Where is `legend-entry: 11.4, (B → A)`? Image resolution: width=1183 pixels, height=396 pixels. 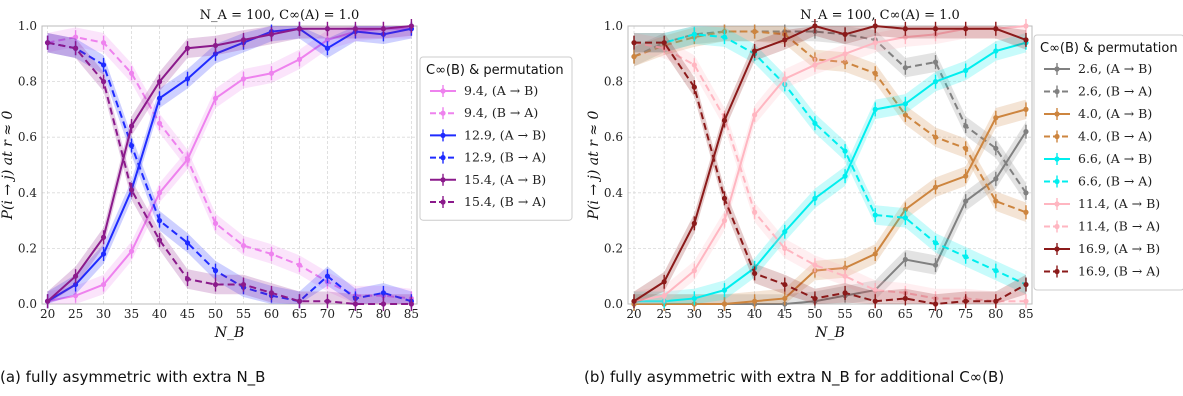 legend-entry: 11.4, (B → A) is located at coordinates (1119, 226).